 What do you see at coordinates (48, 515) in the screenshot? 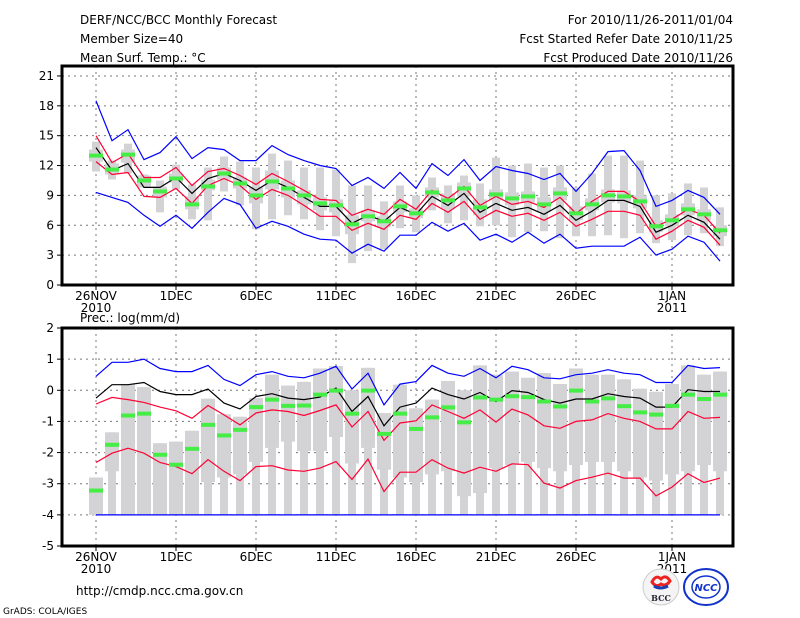
I see `y-tick-label: -4` at bounding box center [48, 515].